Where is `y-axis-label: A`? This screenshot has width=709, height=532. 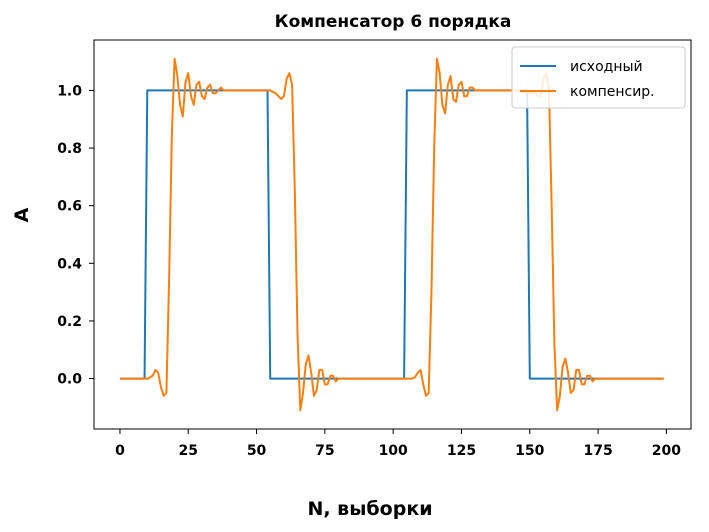
y-axis-label: A is located at coordinates (22, 214).